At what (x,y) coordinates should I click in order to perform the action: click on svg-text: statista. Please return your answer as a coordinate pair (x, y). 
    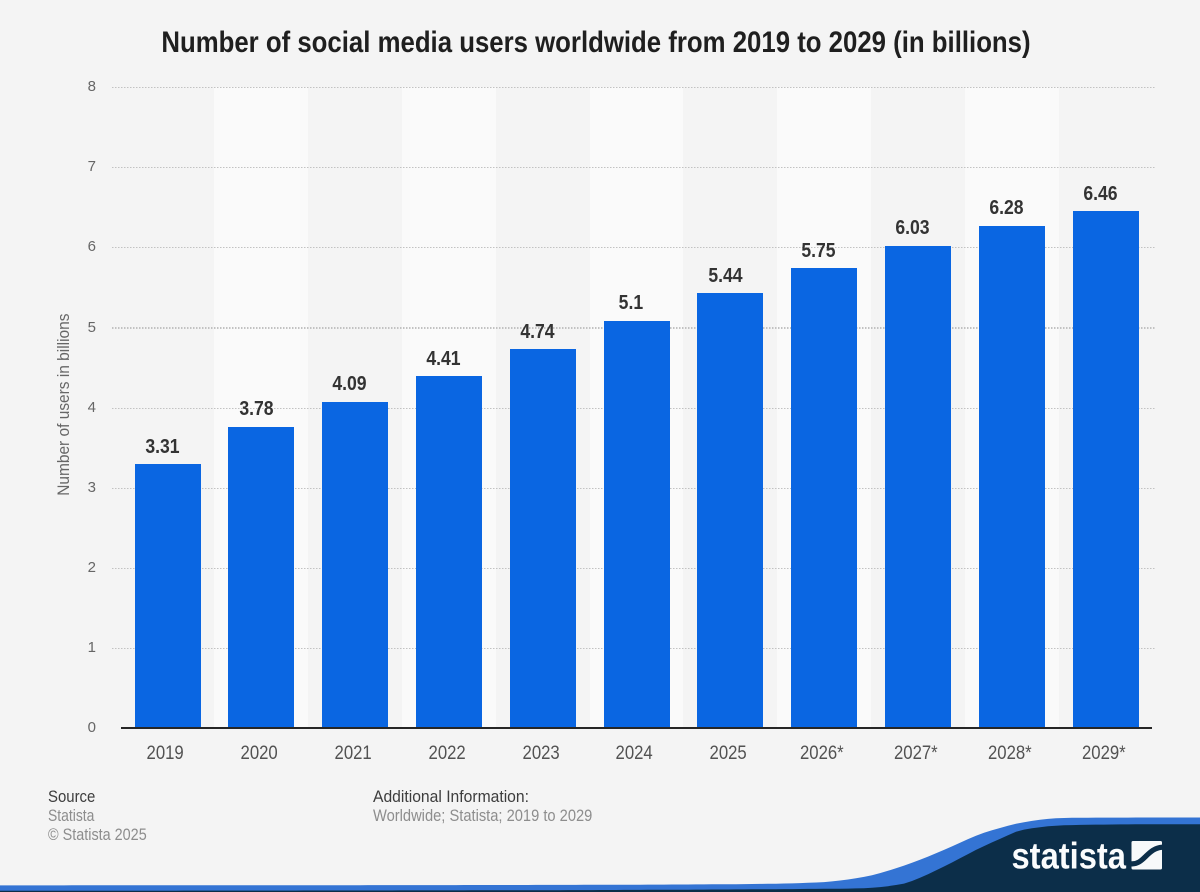
    Looking at the image, I should click on (1069, 855).